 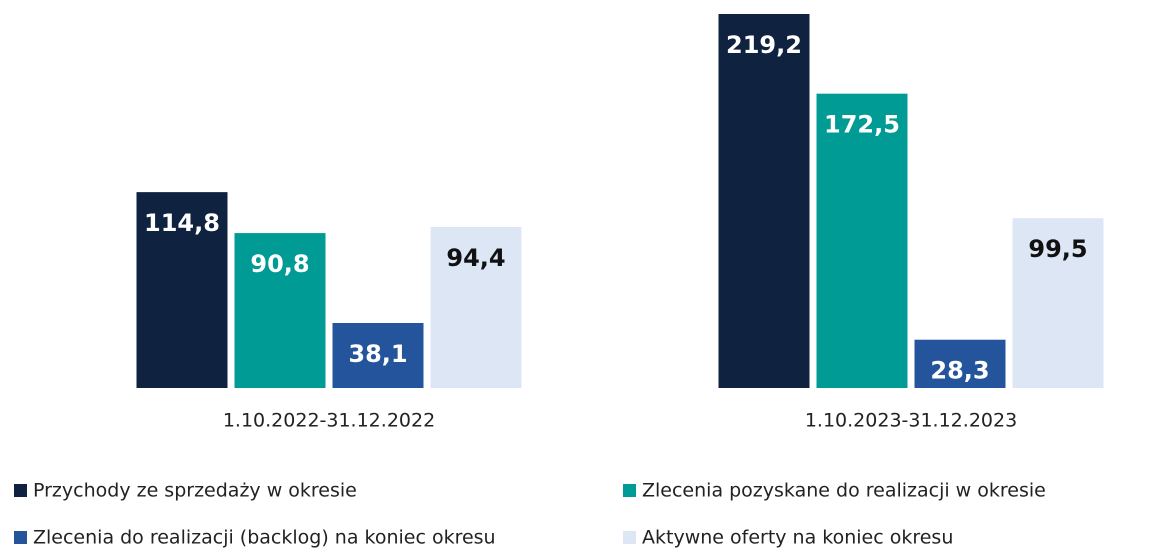 I want to click on legend-label: Aktywne oferty na koniec okresu, so click(x=797, y=538).